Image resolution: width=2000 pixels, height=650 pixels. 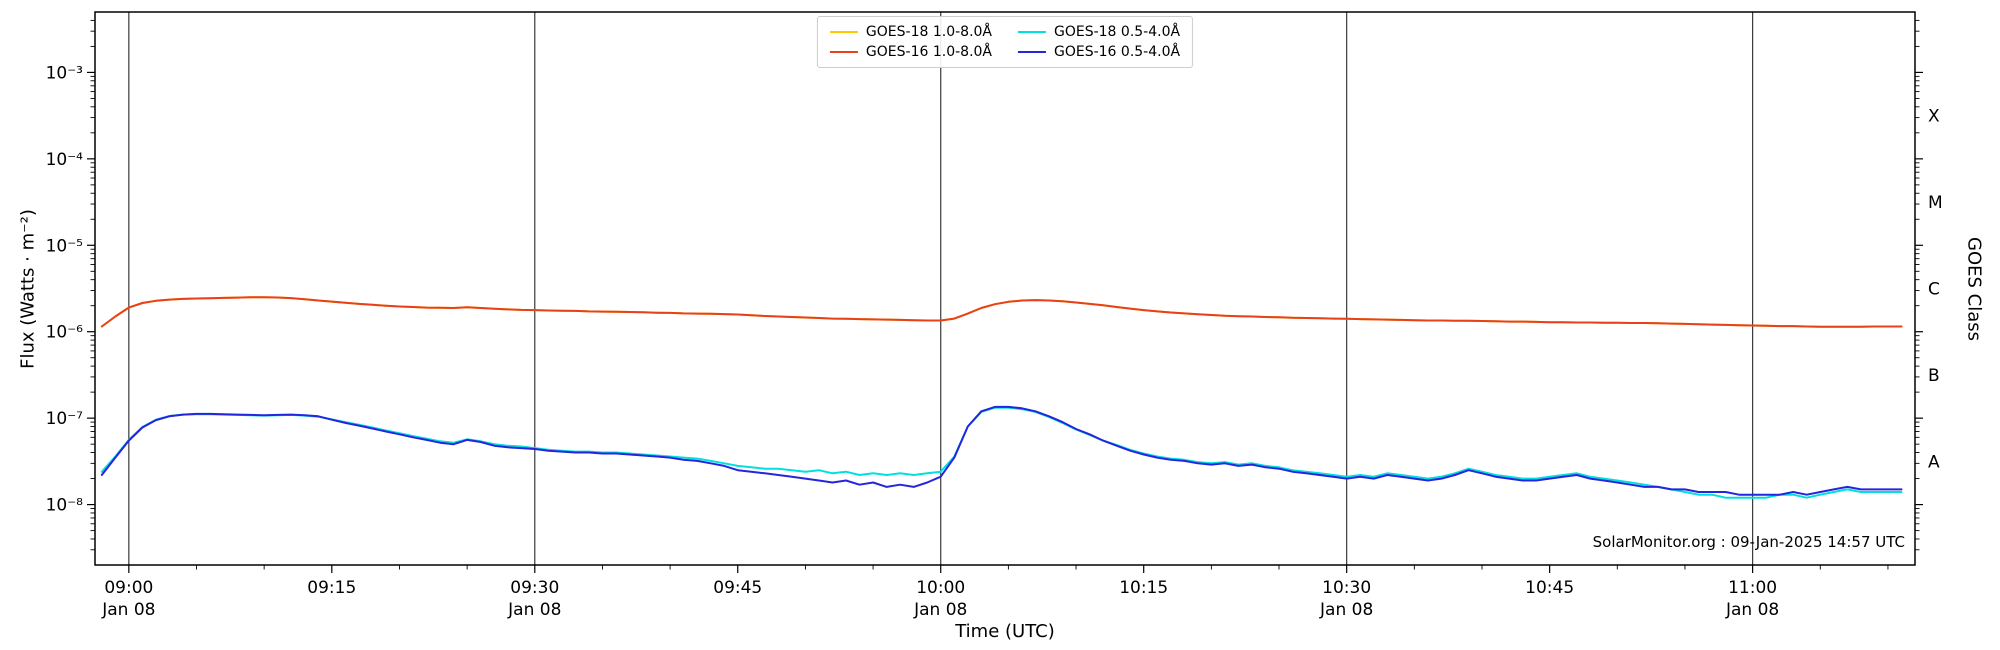 What do you see at coordinates (1346, 588) in the screenshot?
I see `x-tick-label: 10:30` at bounding box center [1346, 588].